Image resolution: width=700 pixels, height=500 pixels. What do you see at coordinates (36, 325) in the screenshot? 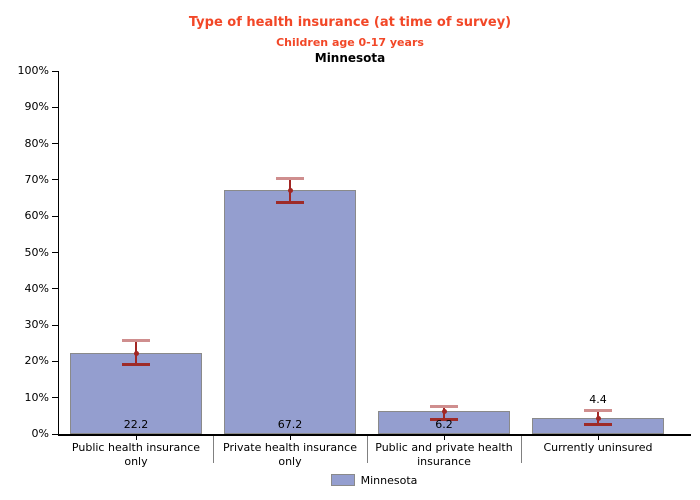
I see `y-axis-tick-label: 30%` at bounding box center [36, 325].